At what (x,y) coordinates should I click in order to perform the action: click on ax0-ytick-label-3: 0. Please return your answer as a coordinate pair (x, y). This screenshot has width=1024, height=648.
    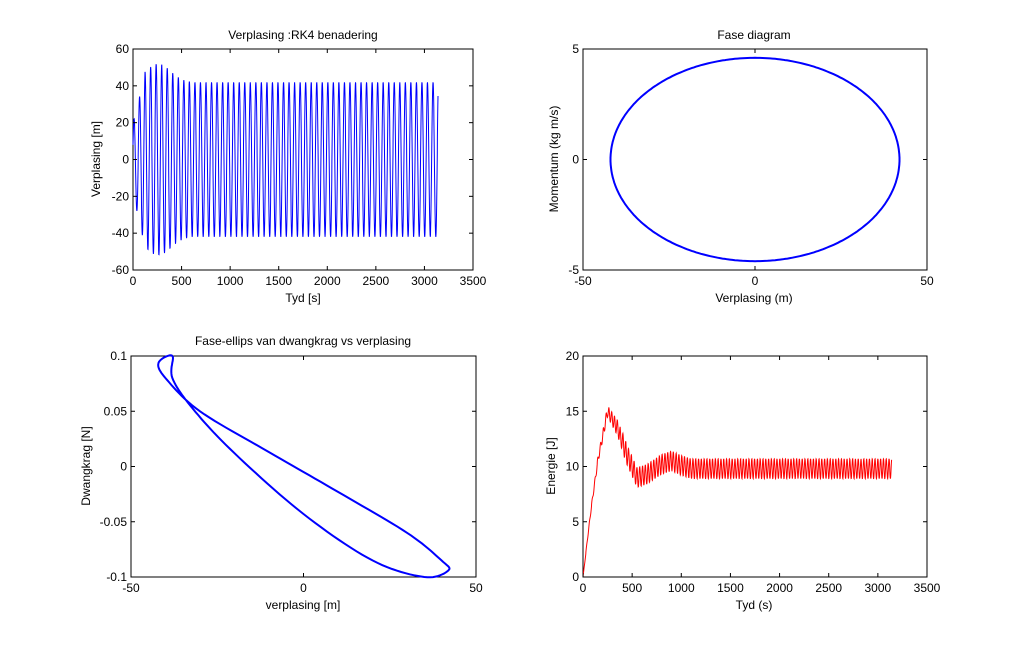
    Looking at the image, I should click on (125, 160).